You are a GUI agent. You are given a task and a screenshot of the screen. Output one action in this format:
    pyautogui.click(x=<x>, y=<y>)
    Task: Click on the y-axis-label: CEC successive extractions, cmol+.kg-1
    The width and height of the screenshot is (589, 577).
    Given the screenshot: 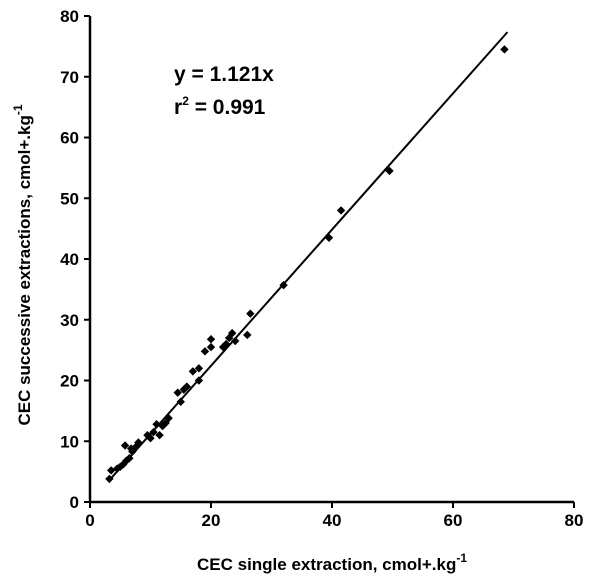 What is the action you would take?
    pyautogui.click(x=22, y=264)
    